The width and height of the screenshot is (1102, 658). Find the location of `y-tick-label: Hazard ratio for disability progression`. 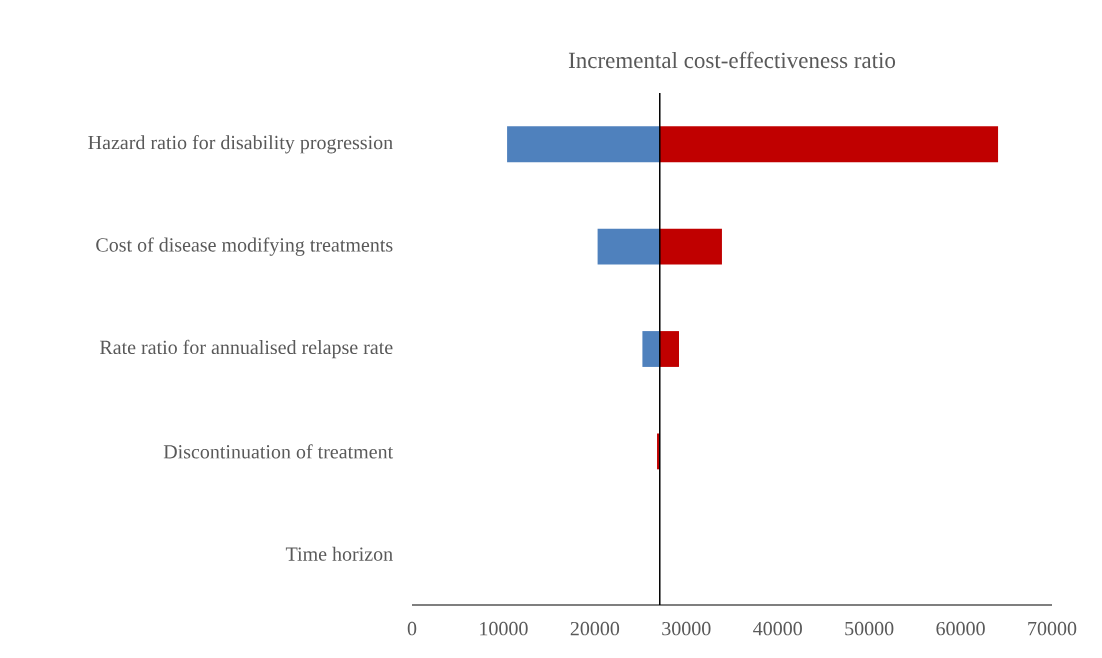

y-tick-label: Hazard ratio for disability progression is located at coordinates (240, 144).